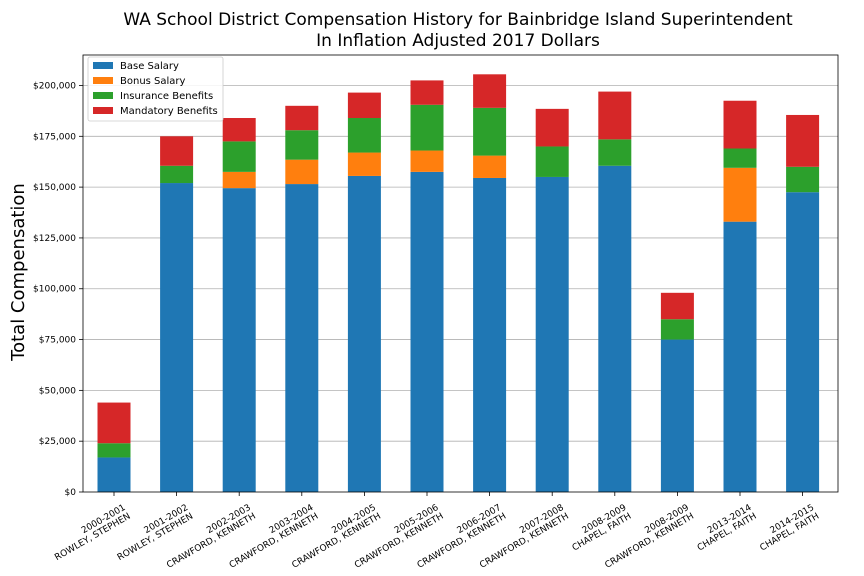 This screenshot has width=864, height=576. Describe the element at coordinates (18, 272) in the screenshot. I see `y-axis-label: Total Compensation` at that location.